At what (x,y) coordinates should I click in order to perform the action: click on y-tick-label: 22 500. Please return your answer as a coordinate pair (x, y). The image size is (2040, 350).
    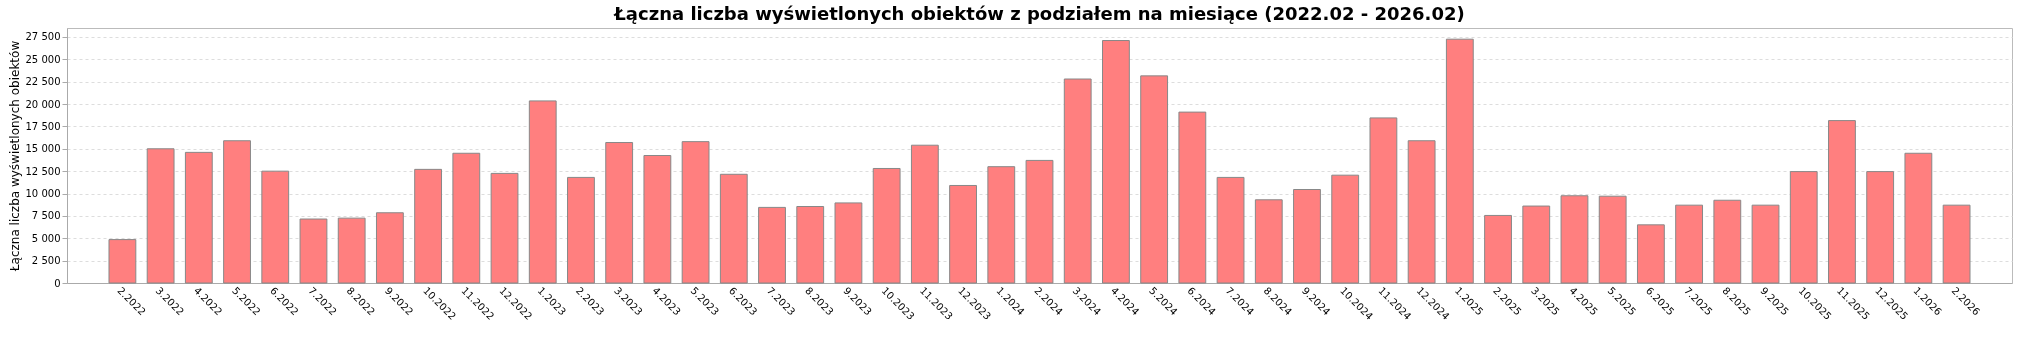
    Looking at the image, I should click on (43, 82).